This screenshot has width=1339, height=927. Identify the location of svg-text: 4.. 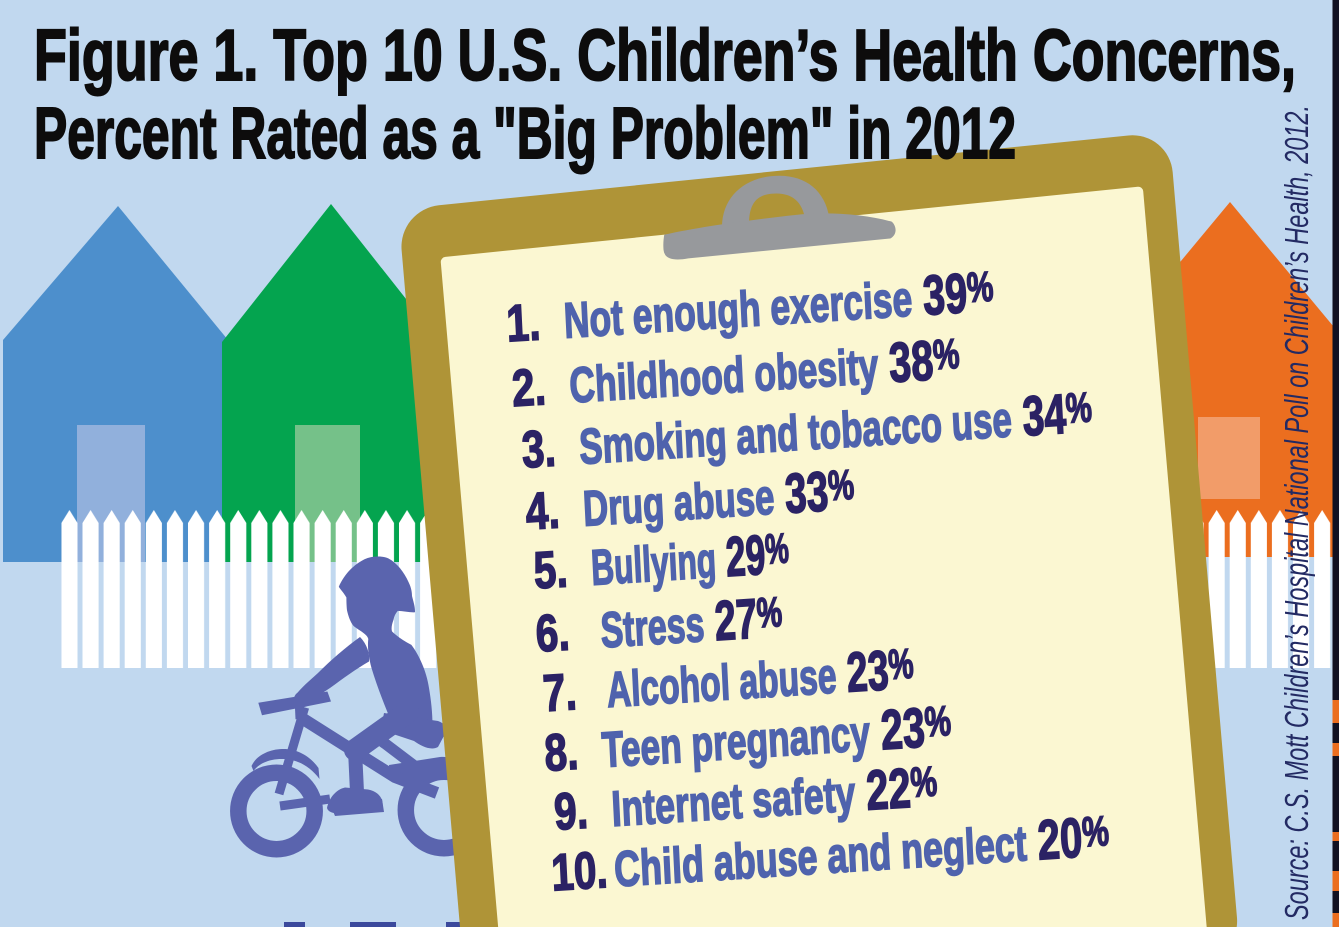
(542, 511).